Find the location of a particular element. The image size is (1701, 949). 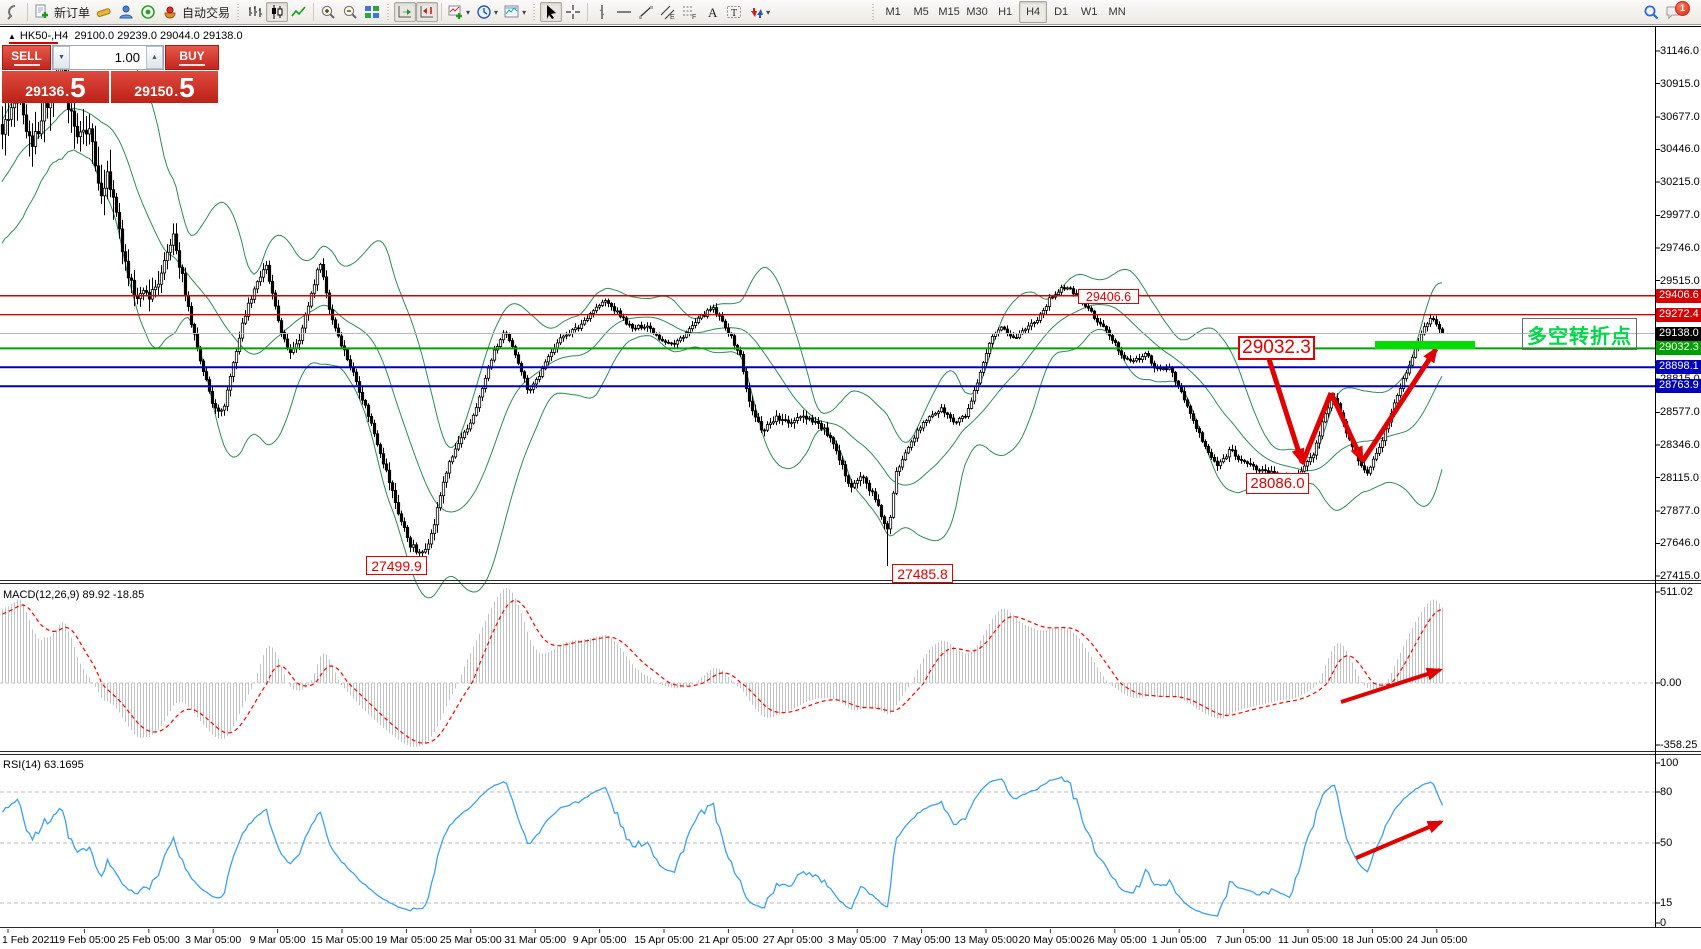

auto-scroll-button is located at coordinates (405, 12).